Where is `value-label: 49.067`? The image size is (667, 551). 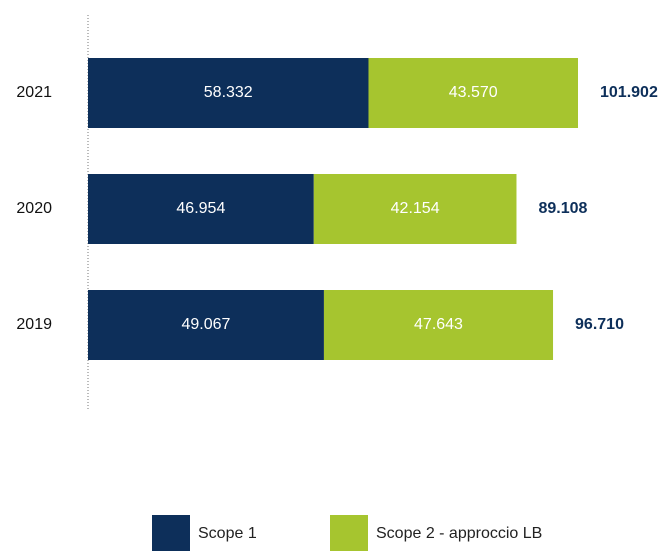 value-label: 49.067 is located at coordinates (206, 324).